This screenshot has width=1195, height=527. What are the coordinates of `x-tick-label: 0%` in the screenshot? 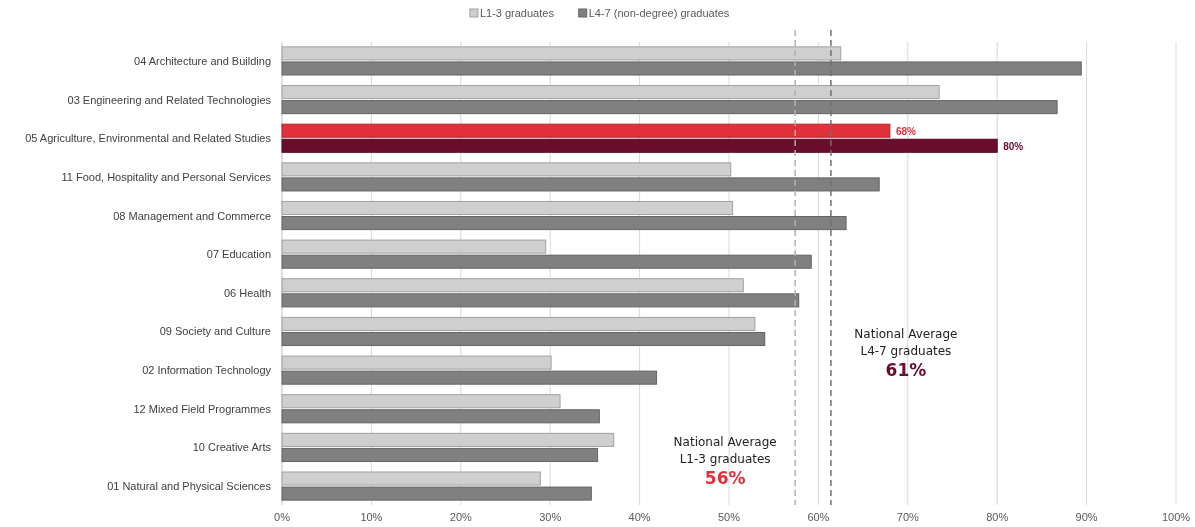 It's located at (282, 517).